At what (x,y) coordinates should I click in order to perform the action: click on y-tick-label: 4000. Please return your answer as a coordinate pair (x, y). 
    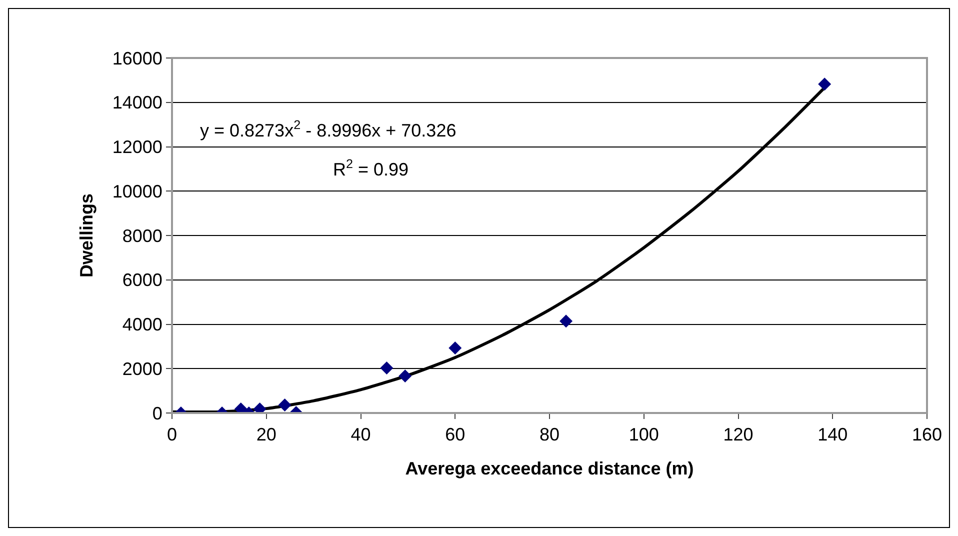
    Looking at the image, I should click on (142, 324).